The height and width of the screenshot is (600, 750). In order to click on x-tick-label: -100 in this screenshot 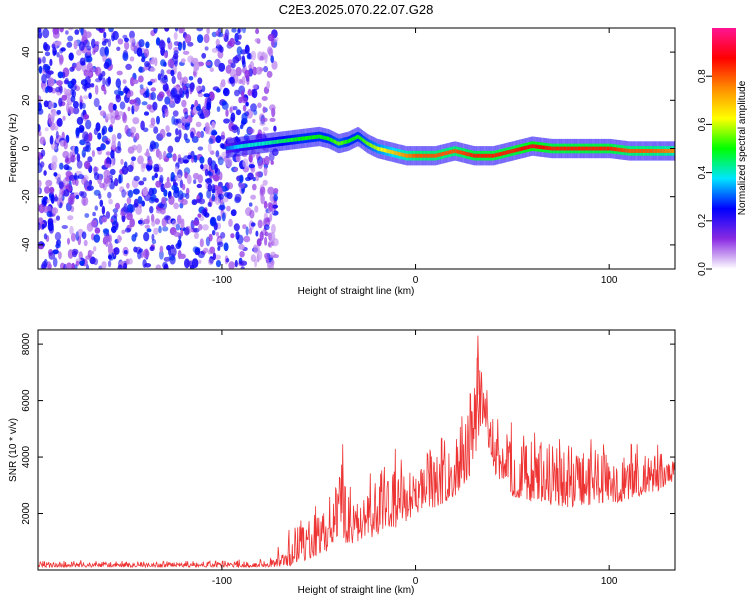, I will do `click(222, 280)`.